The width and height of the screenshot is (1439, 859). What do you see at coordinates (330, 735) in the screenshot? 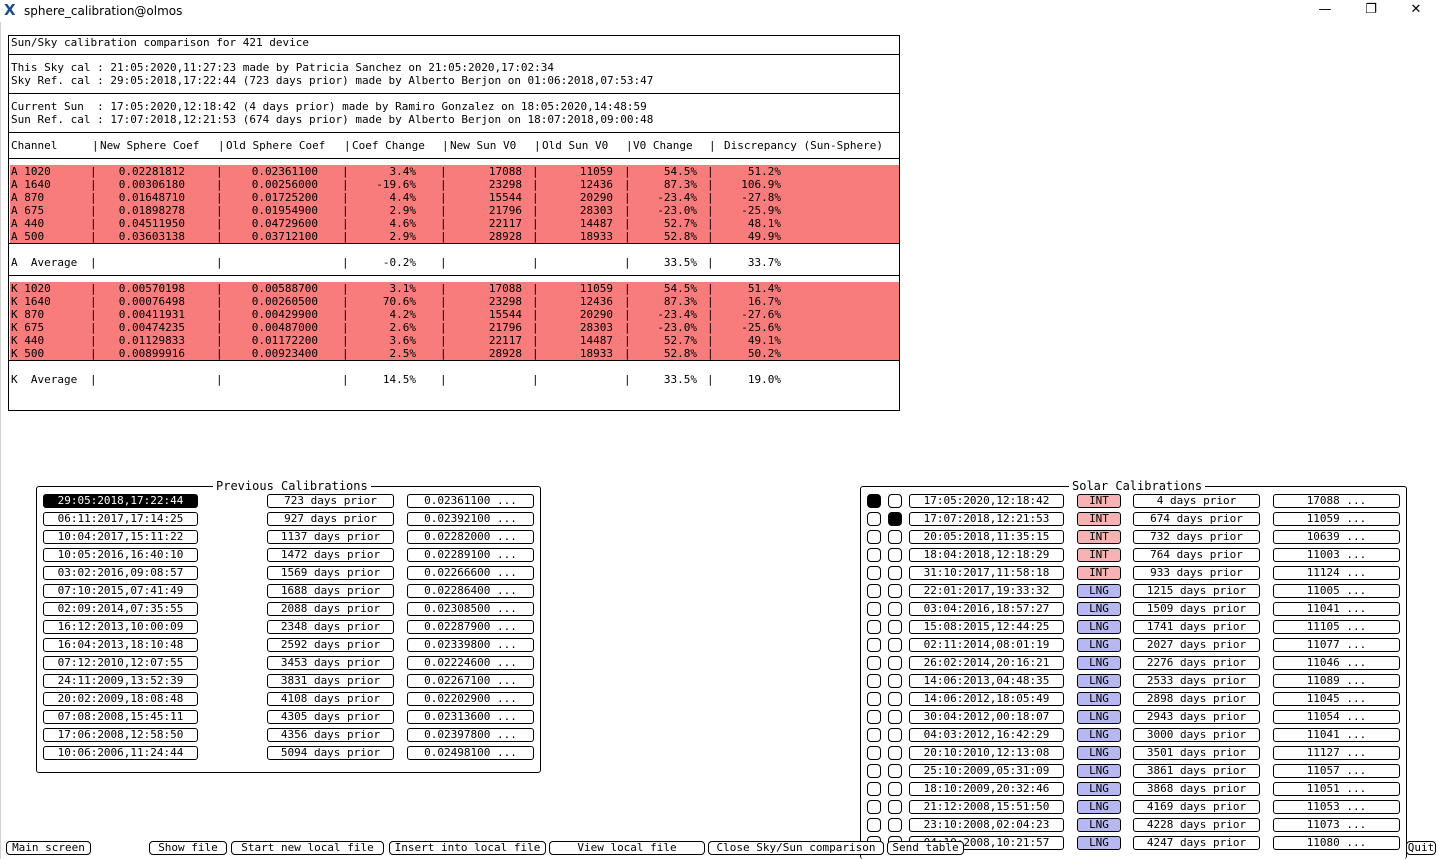
I see `days-prior-field: 4356 days prior` at bounding box center [330, 735].